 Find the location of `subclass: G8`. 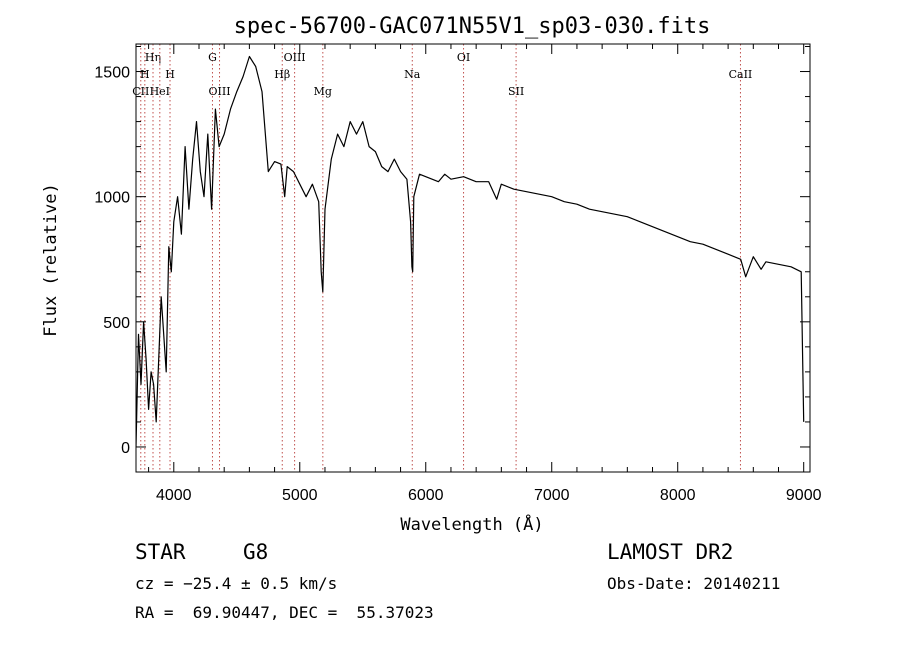

subclass: G8 is located at coordinates (256, 552).